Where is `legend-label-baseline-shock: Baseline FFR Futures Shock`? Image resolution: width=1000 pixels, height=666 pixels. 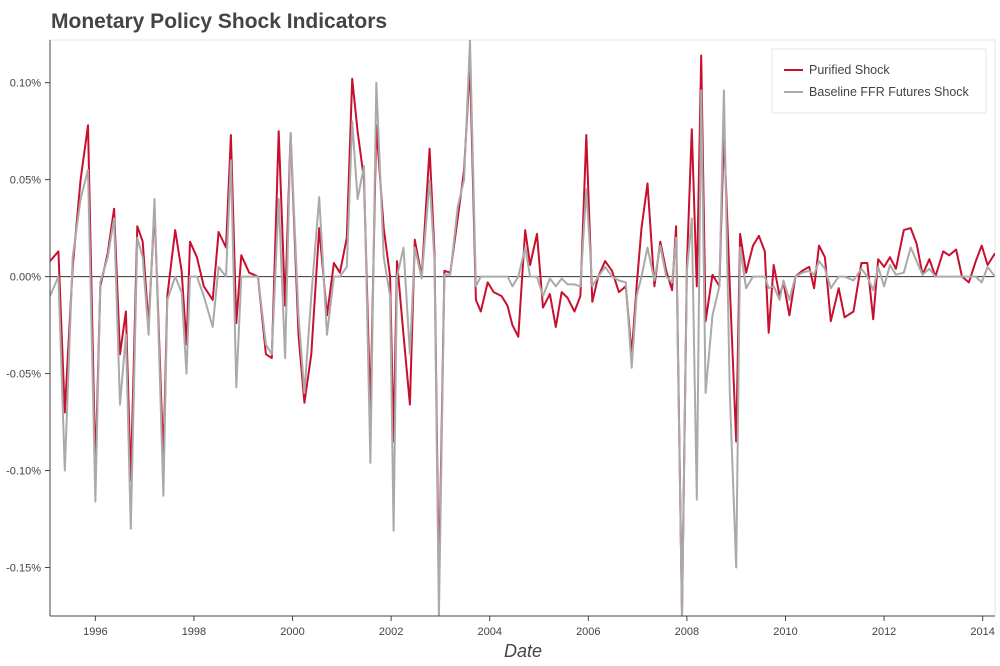
legend-label-baseline-shock: Baseline FFR Futures Shock is located at coordinates (889, 92).